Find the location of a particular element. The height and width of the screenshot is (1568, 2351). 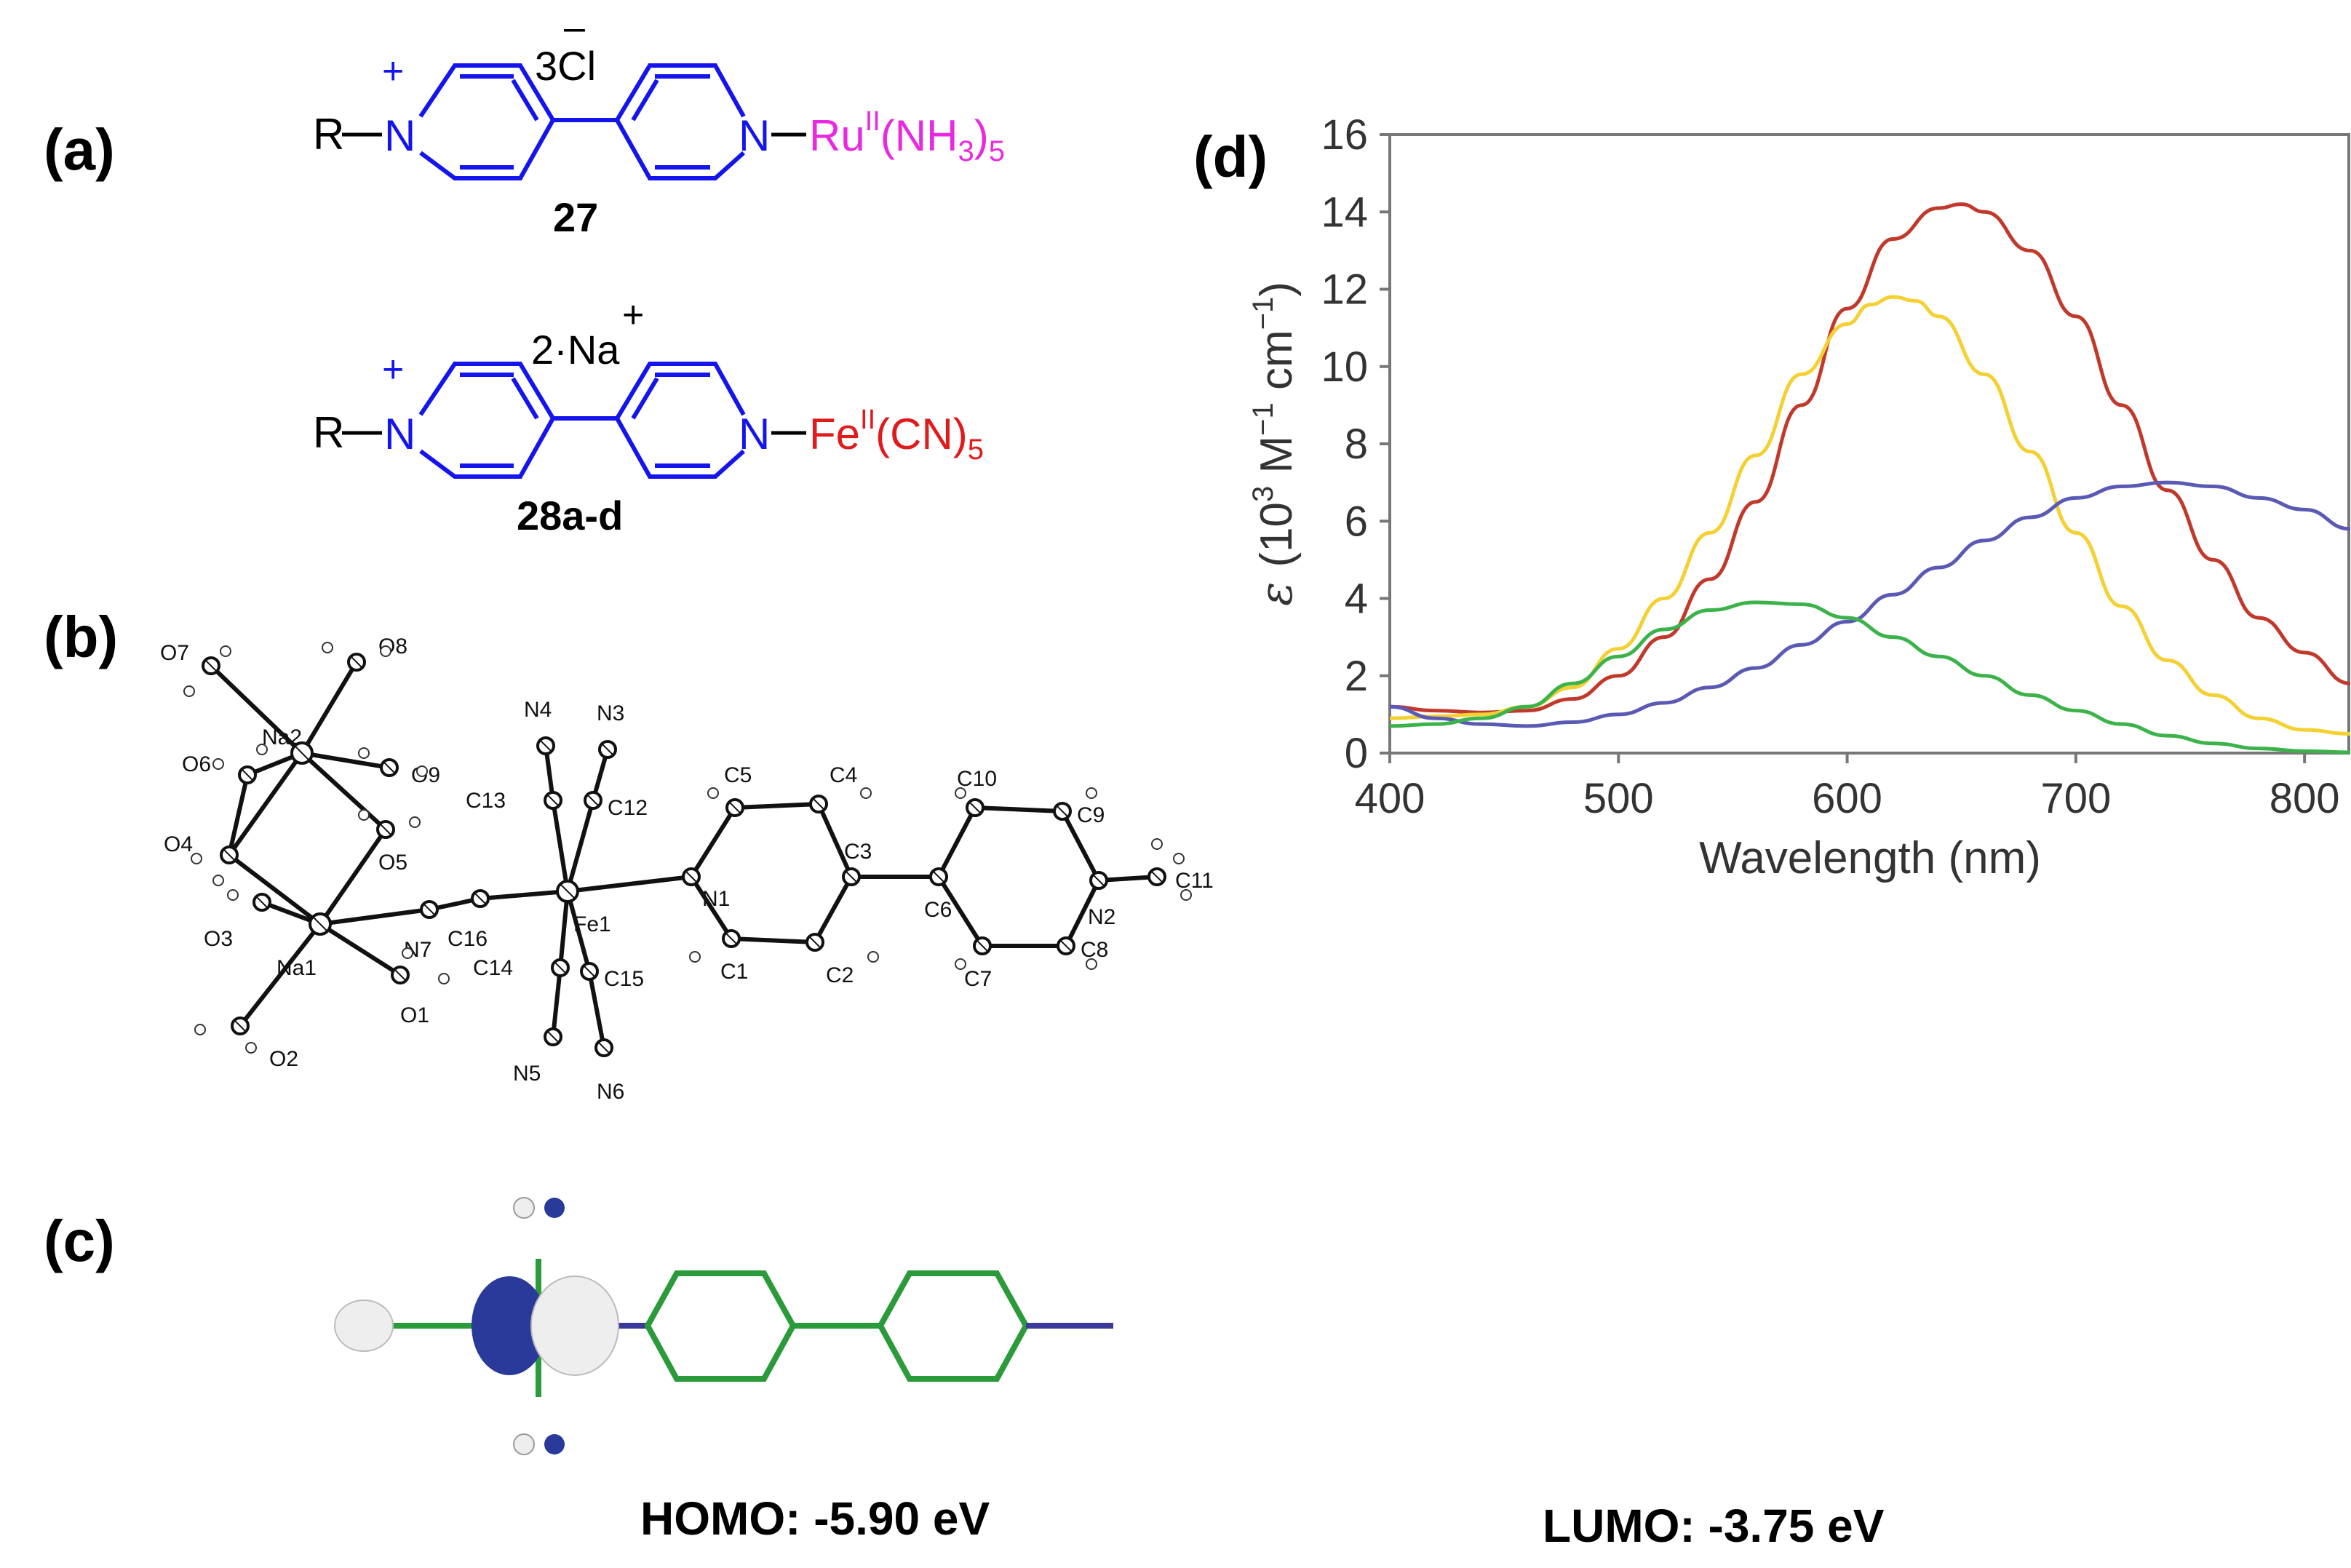

y-tick-label: 12 is located at coordinates (1344, 290).